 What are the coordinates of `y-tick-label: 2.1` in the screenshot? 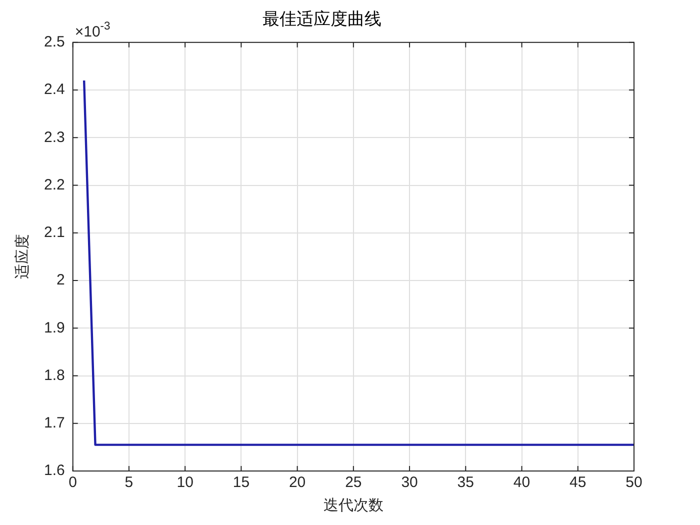 It's located at (54, 233).